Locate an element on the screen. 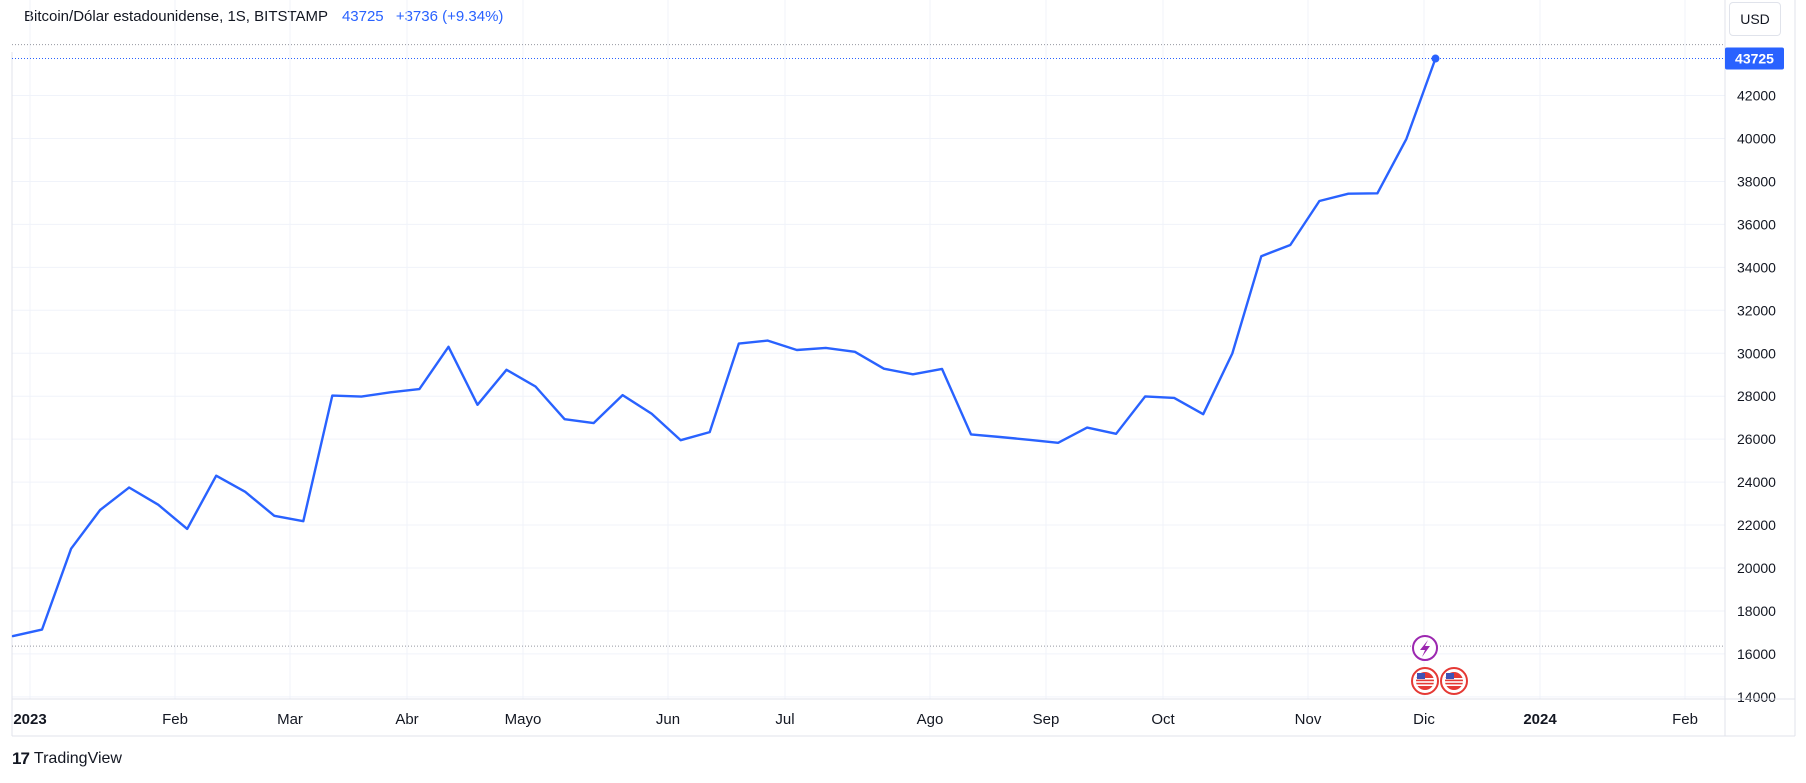 The image size is (1806, 783). y-tick-label: 22000 is located at coordinates (1756, 525).